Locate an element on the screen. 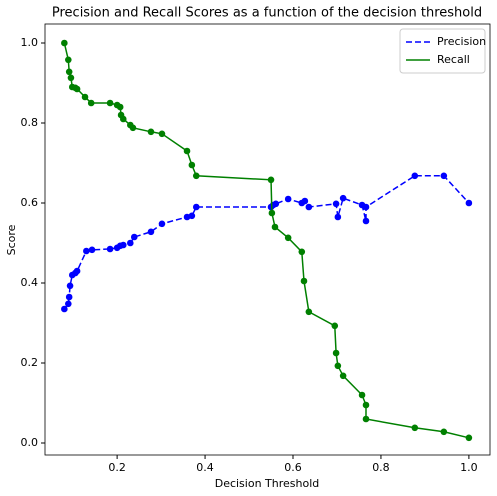 This screenshot has height=496, width=497. legend-box is located at coordinates (442, 51).